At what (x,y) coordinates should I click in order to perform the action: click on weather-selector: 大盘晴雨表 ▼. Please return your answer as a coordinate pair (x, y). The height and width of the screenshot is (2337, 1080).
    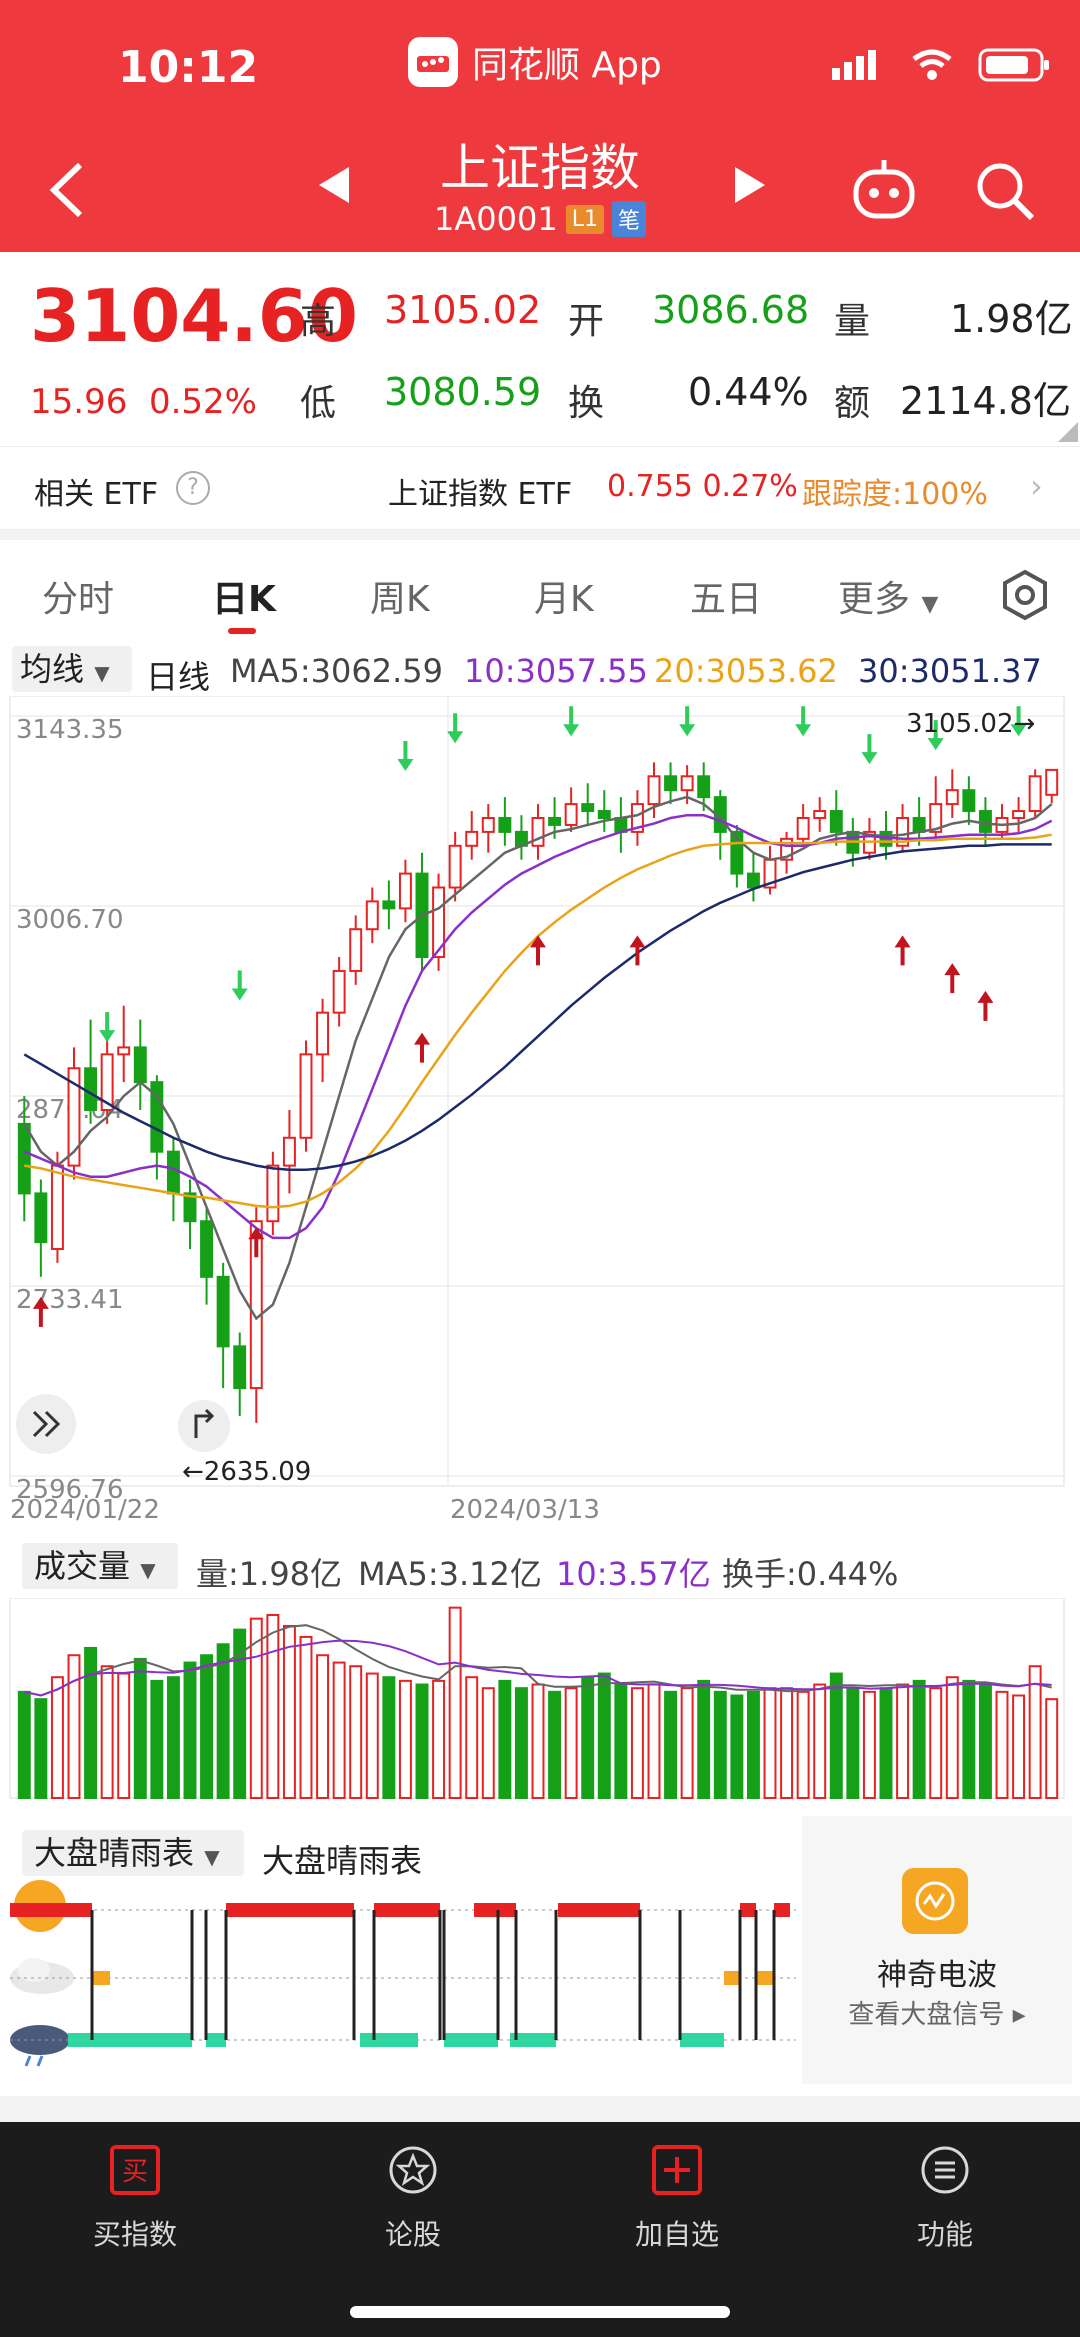
    Looking at the image, I should click on (133, 1853).